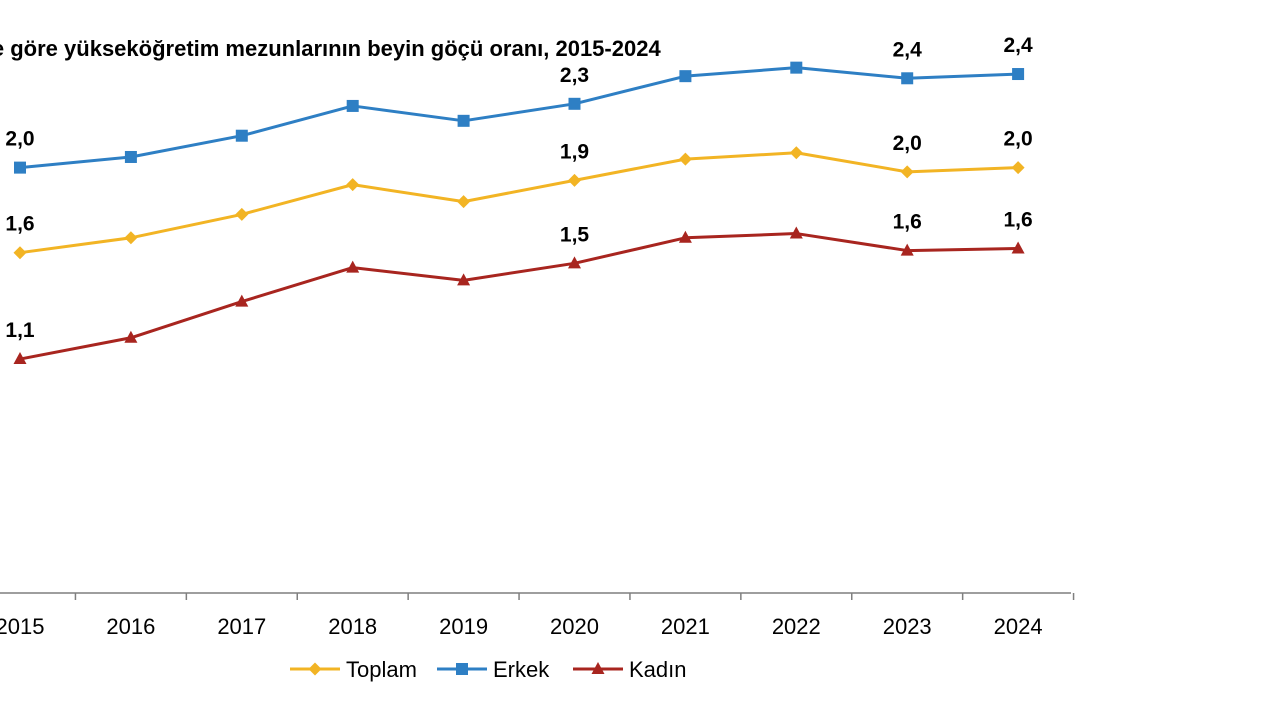 The height and width of the screenshot is (720, 1280). What do you see at coordinates (315, 669) in the screenshot?
I see `legend-marker-toplam` at bounding box center [315, 669].